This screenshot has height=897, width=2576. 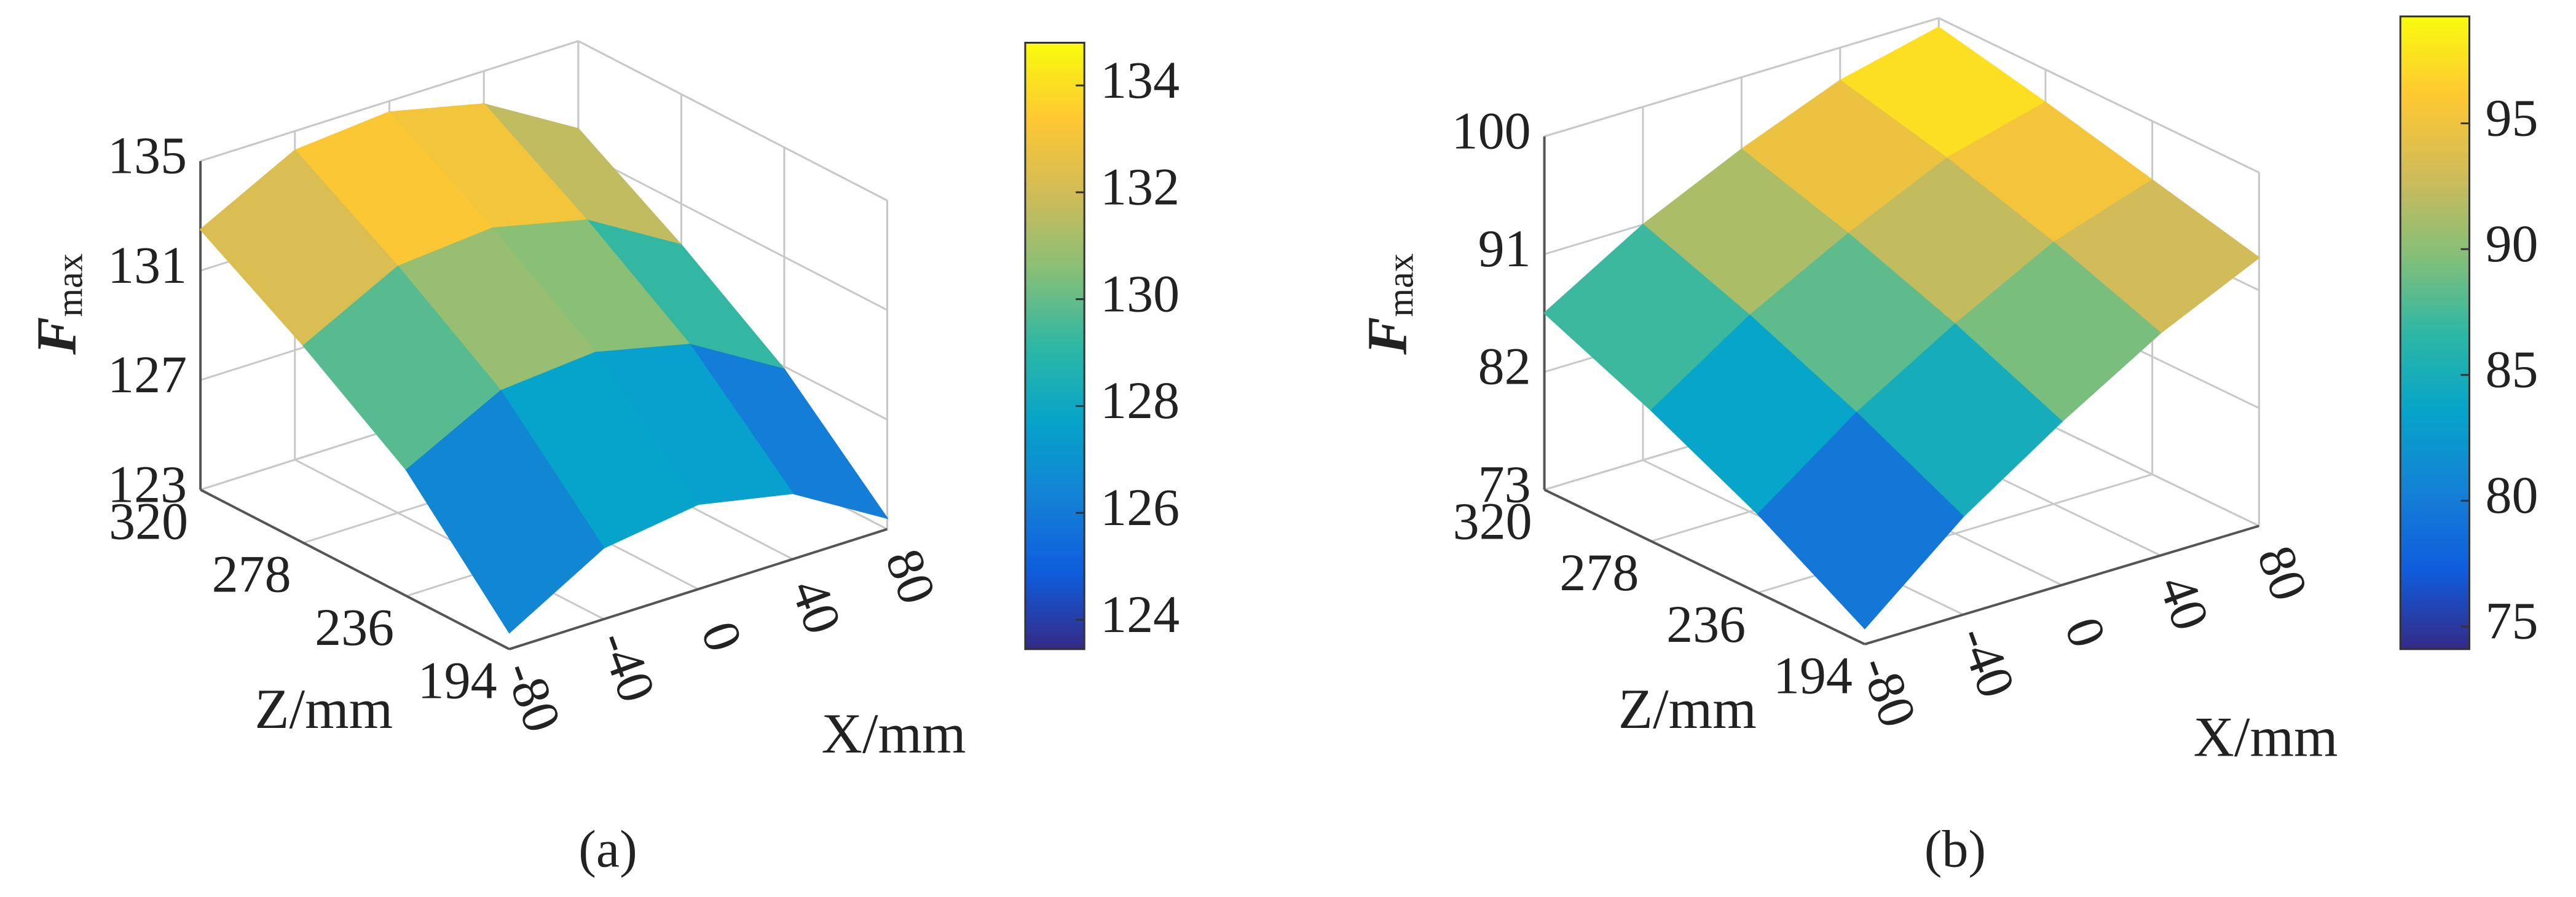 I want to click on z-tick-label: 100, so click(x=1491, y=130).